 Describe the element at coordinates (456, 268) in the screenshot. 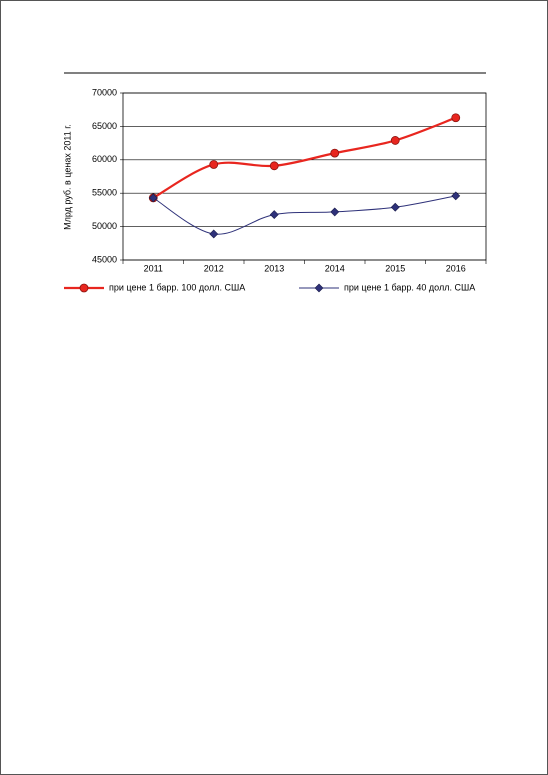

I see `x-tick-label: 2016` at that location.